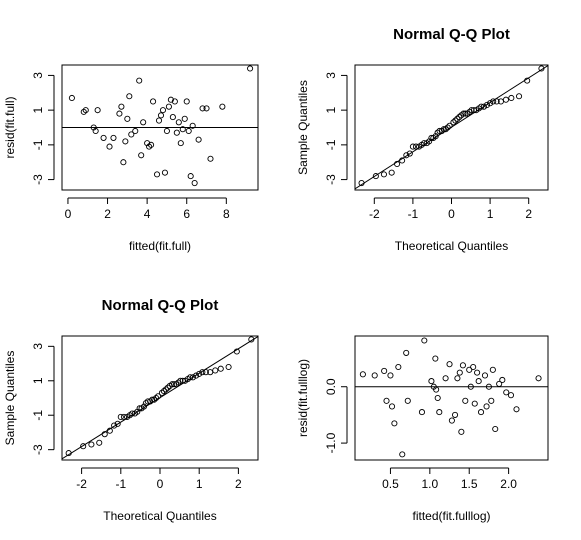  What do you see at coordinates (10, 127) in the screenshot?
I see `y-axis-title: resid(fit.full)` at bounding box center [10, 127].